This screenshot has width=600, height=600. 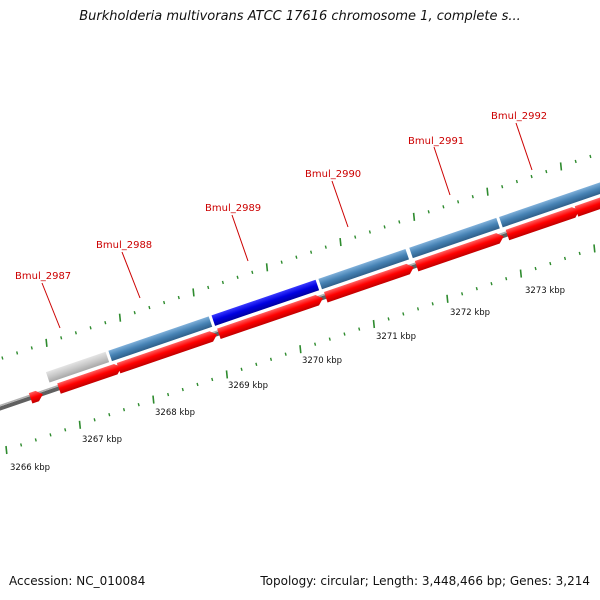 I want to click on gene-label: Bmul_2988, so click(x=124, y=245).